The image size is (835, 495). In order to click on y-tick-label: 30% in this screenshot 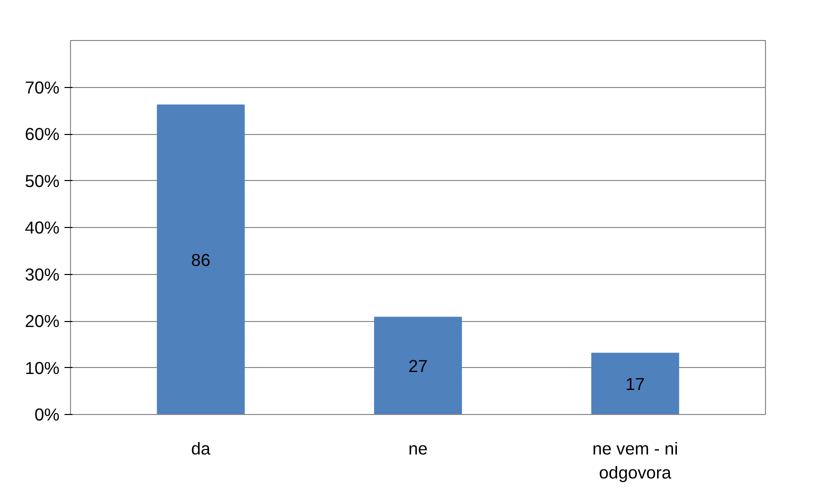, I will do `click(42, 274)`.